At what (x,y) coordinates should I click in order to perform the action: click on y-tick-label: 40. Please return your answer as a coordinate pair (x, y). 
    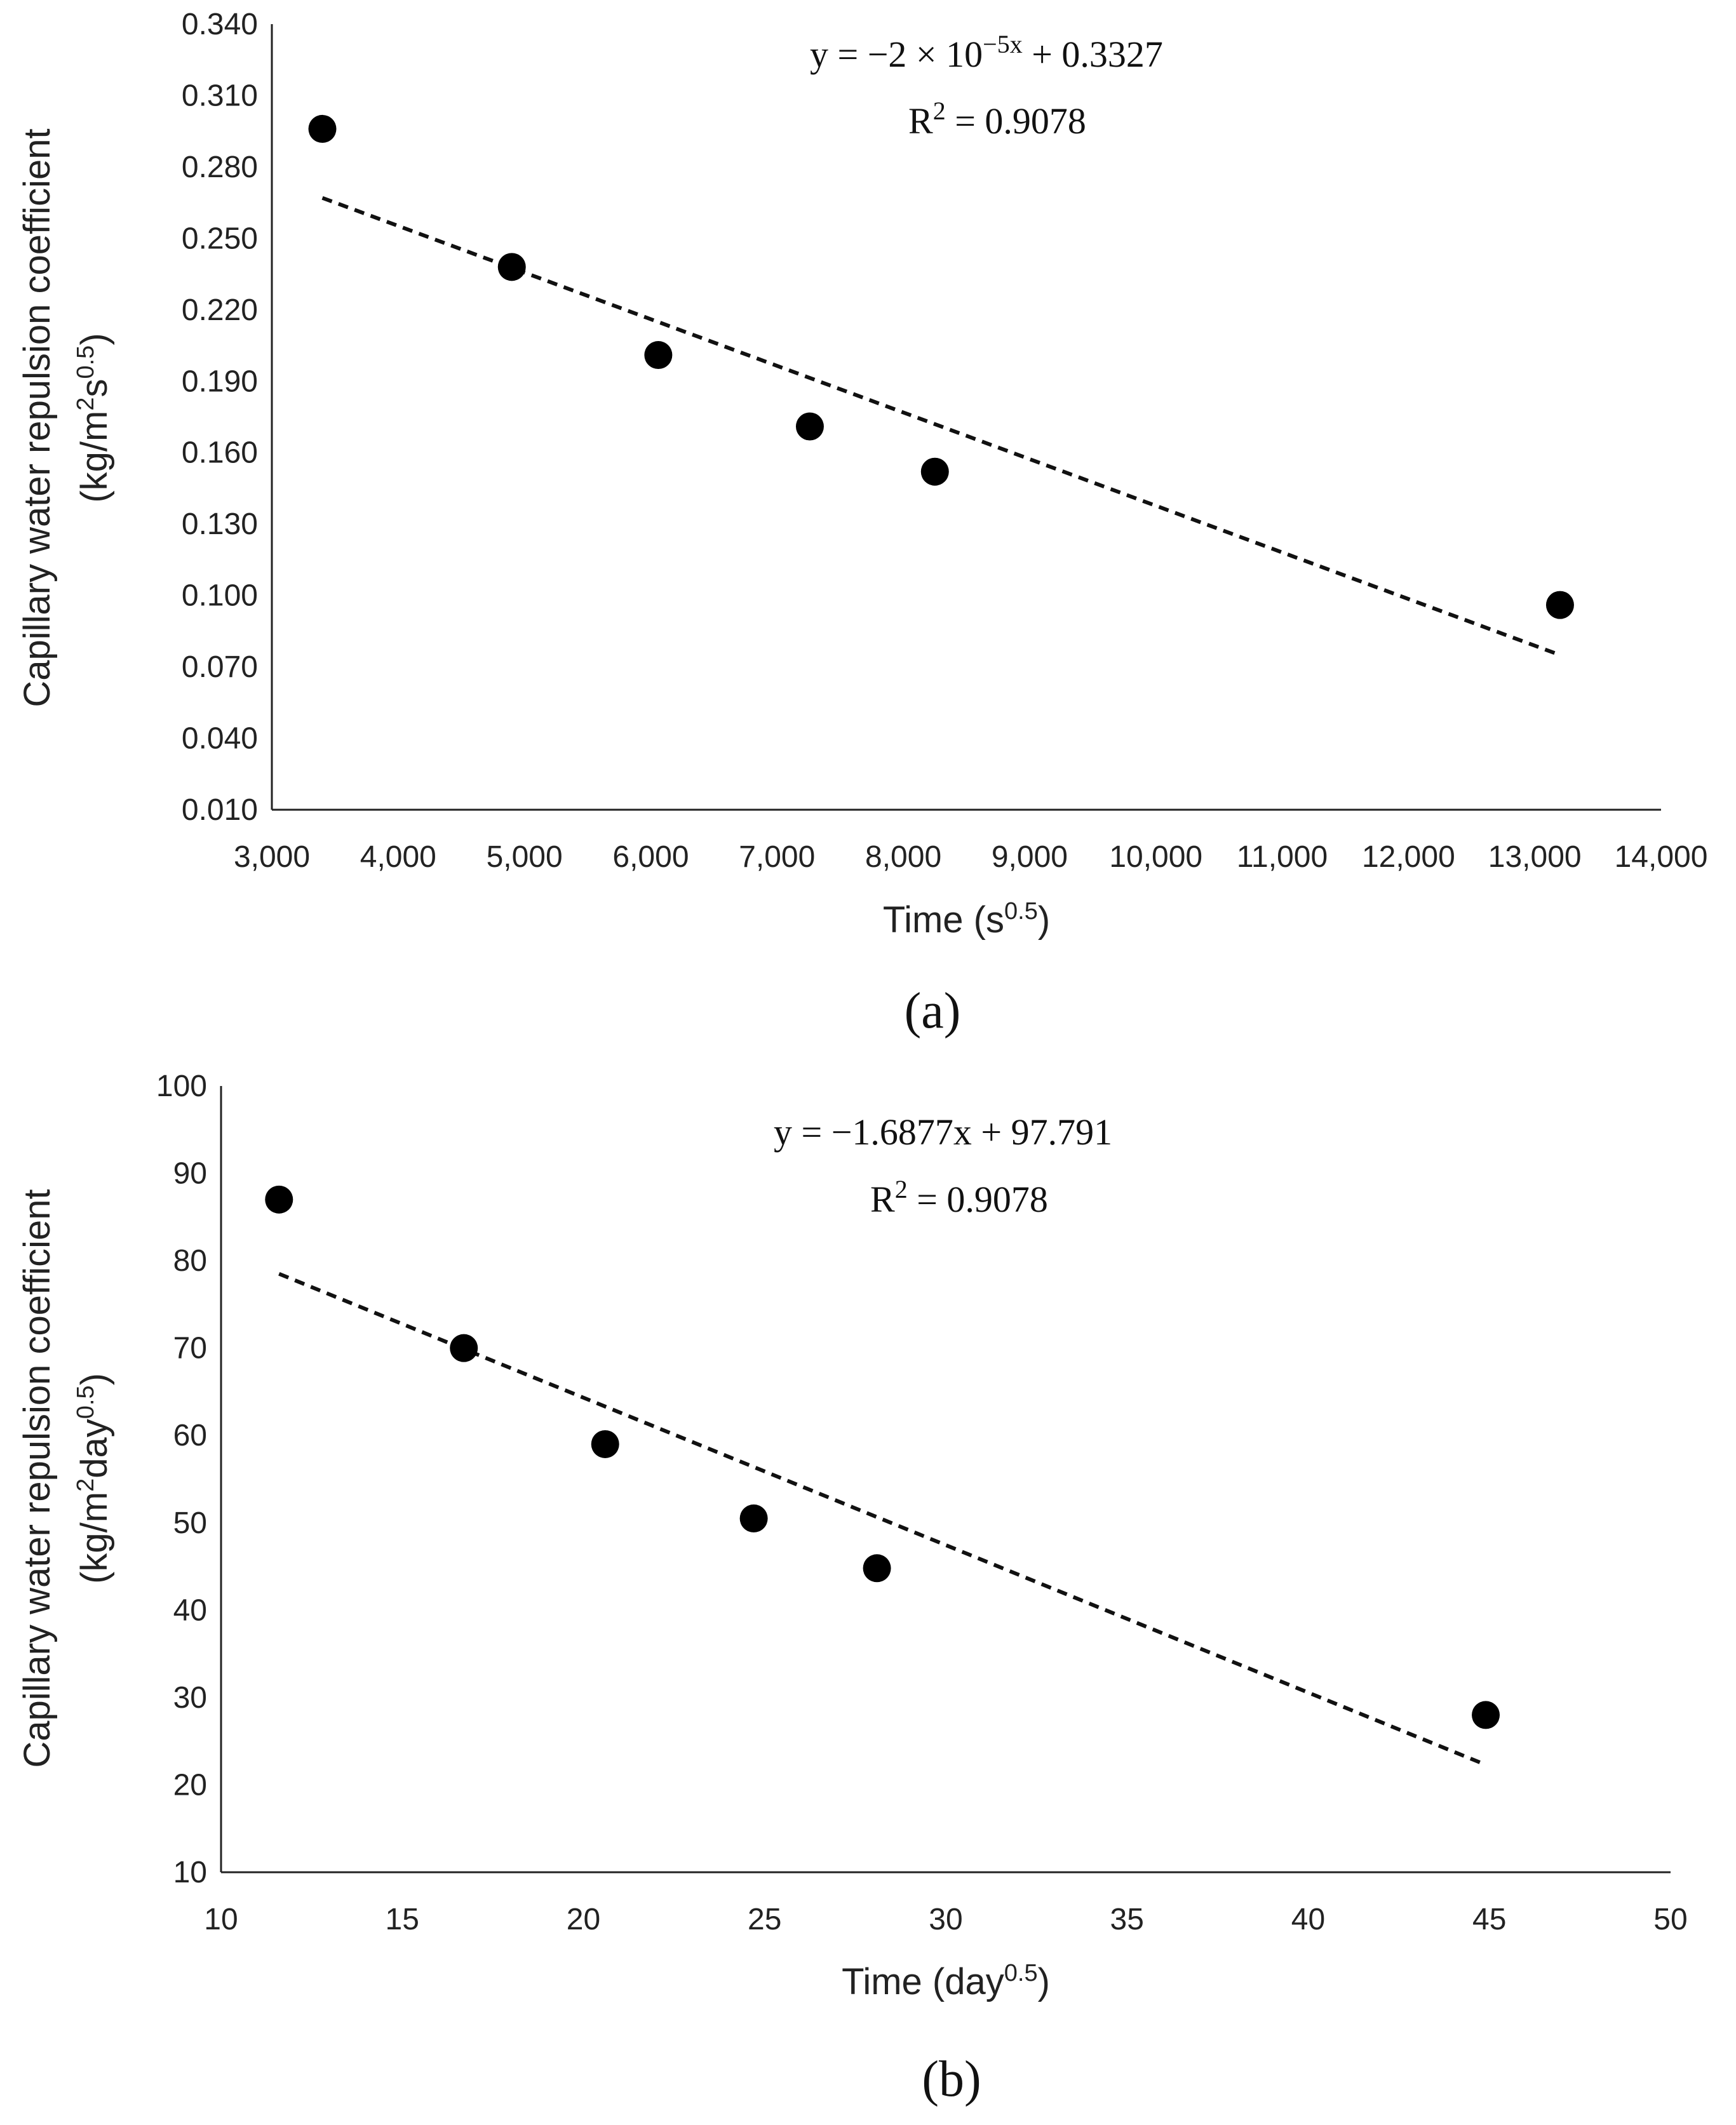
    Looking at the image, I should click on (190, 1610).